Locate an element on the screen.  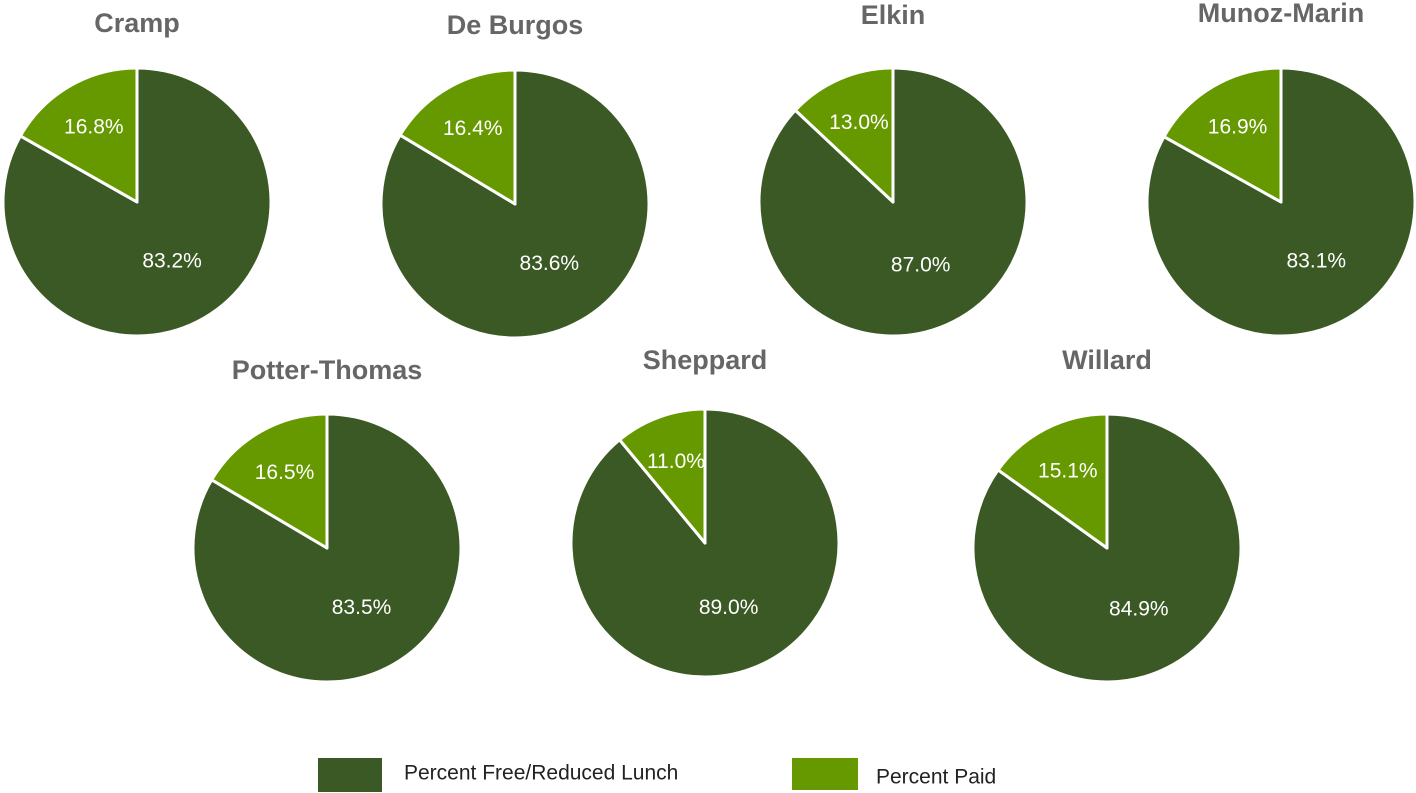
value-label: 87.0% is located at coordinates (921, 264).